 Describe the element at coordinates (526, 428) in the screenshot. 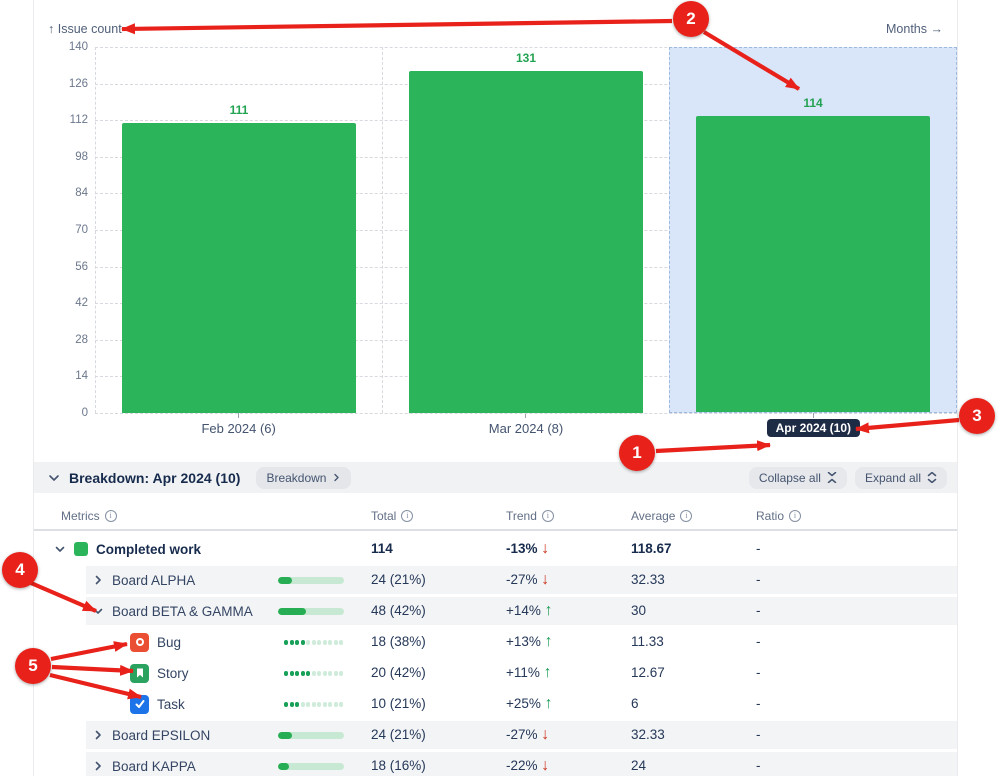

I see `month-label: Mar 2024 (8)` at that location.